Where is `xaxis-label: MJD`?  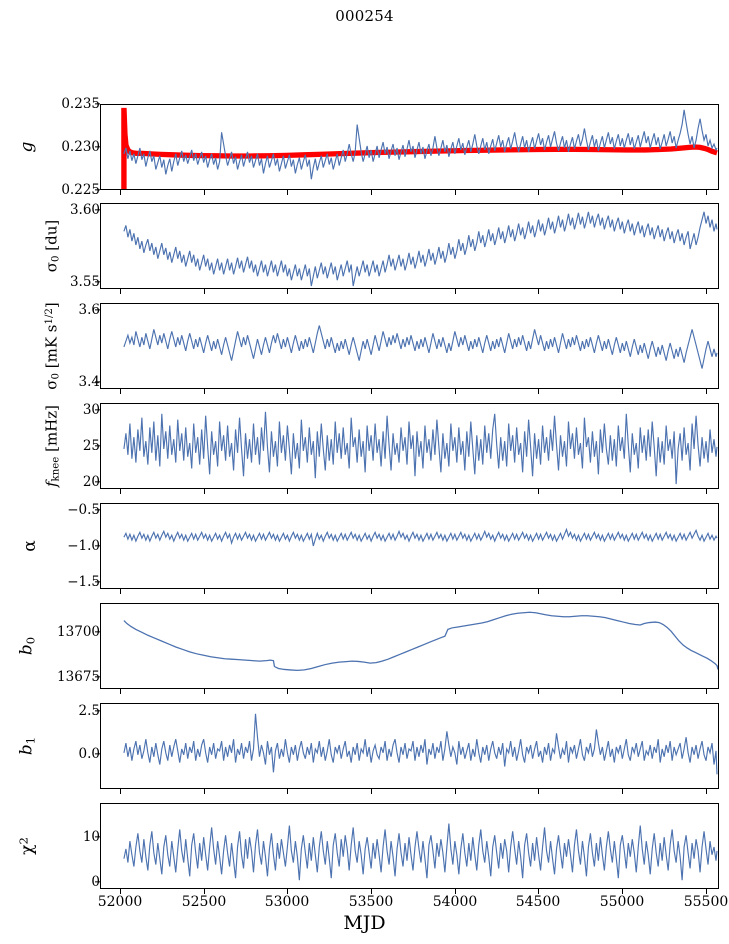 xaxis-label: MJD is located at coordinates (364, 923).